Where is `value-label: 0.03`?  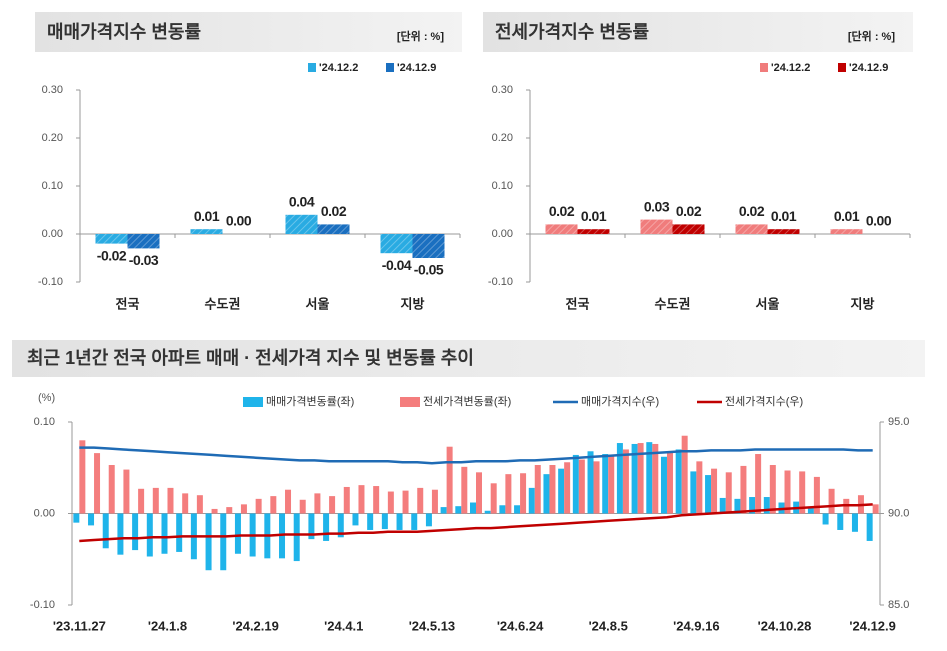 value-label: 0.03 is located at coordinates (657, 206).